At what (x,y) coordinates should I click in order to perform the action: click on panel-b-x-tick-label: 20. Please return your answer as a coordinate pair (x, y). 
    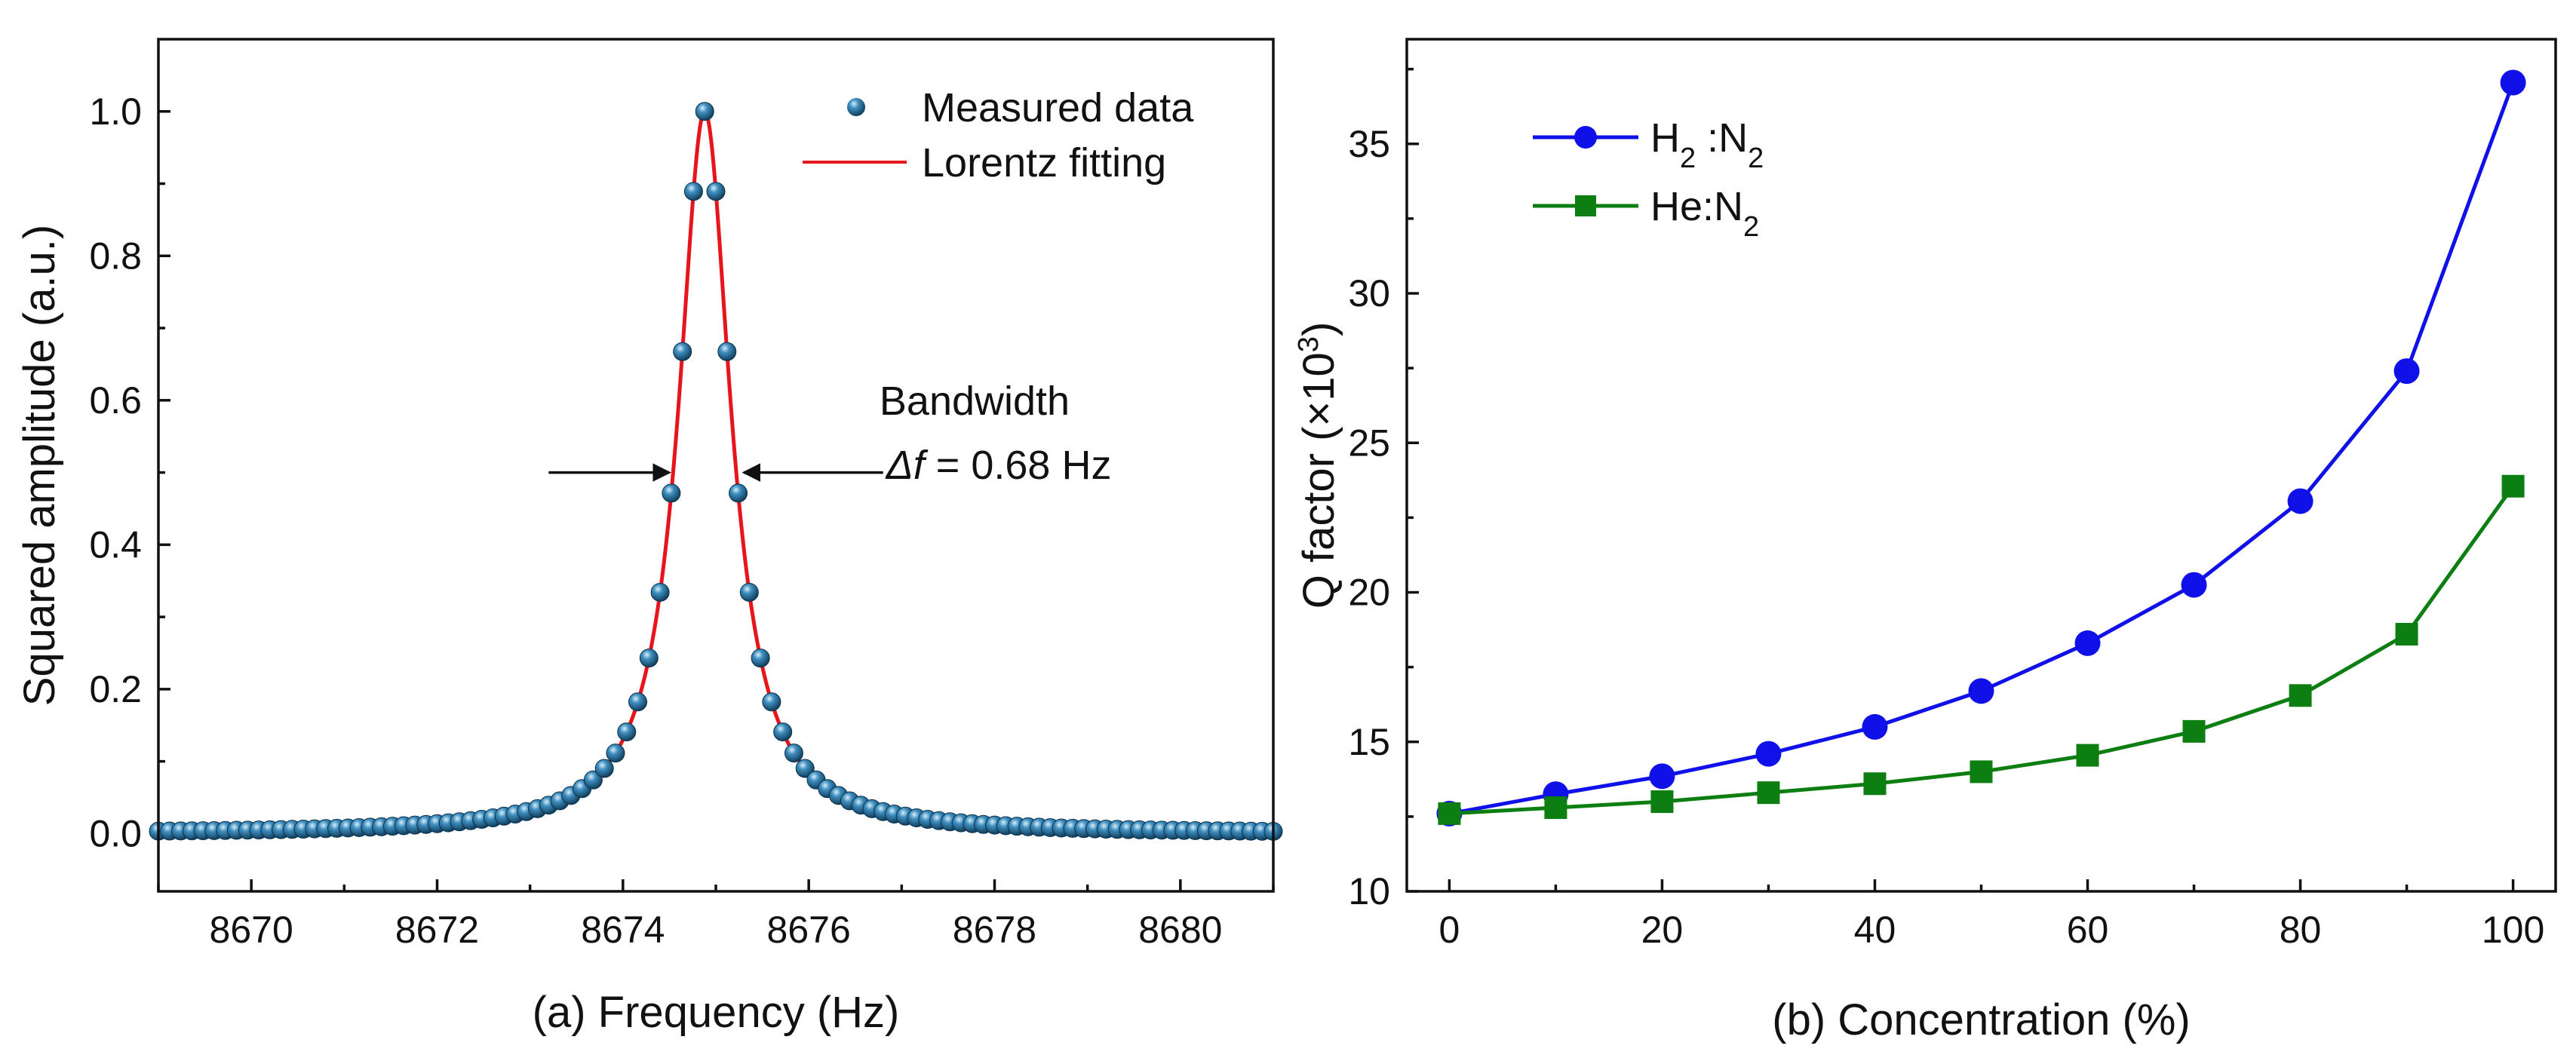
    Looking at the image, I should click on (1662, 930).